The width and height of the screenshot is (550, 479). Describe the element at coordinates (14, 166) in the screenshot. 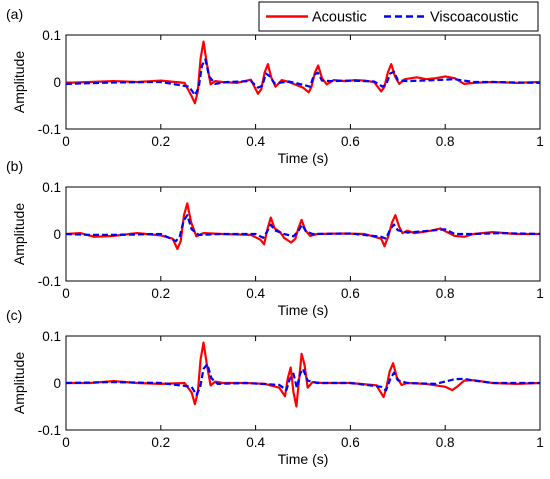

I see `panel-label: (b)` at that location.